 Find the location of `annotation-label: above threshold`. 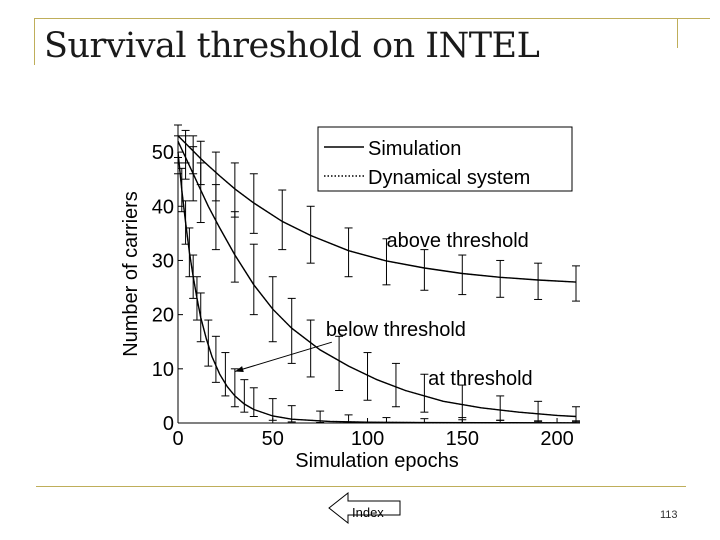

annotation-label: above threshold is located at coordinates (457, 241).